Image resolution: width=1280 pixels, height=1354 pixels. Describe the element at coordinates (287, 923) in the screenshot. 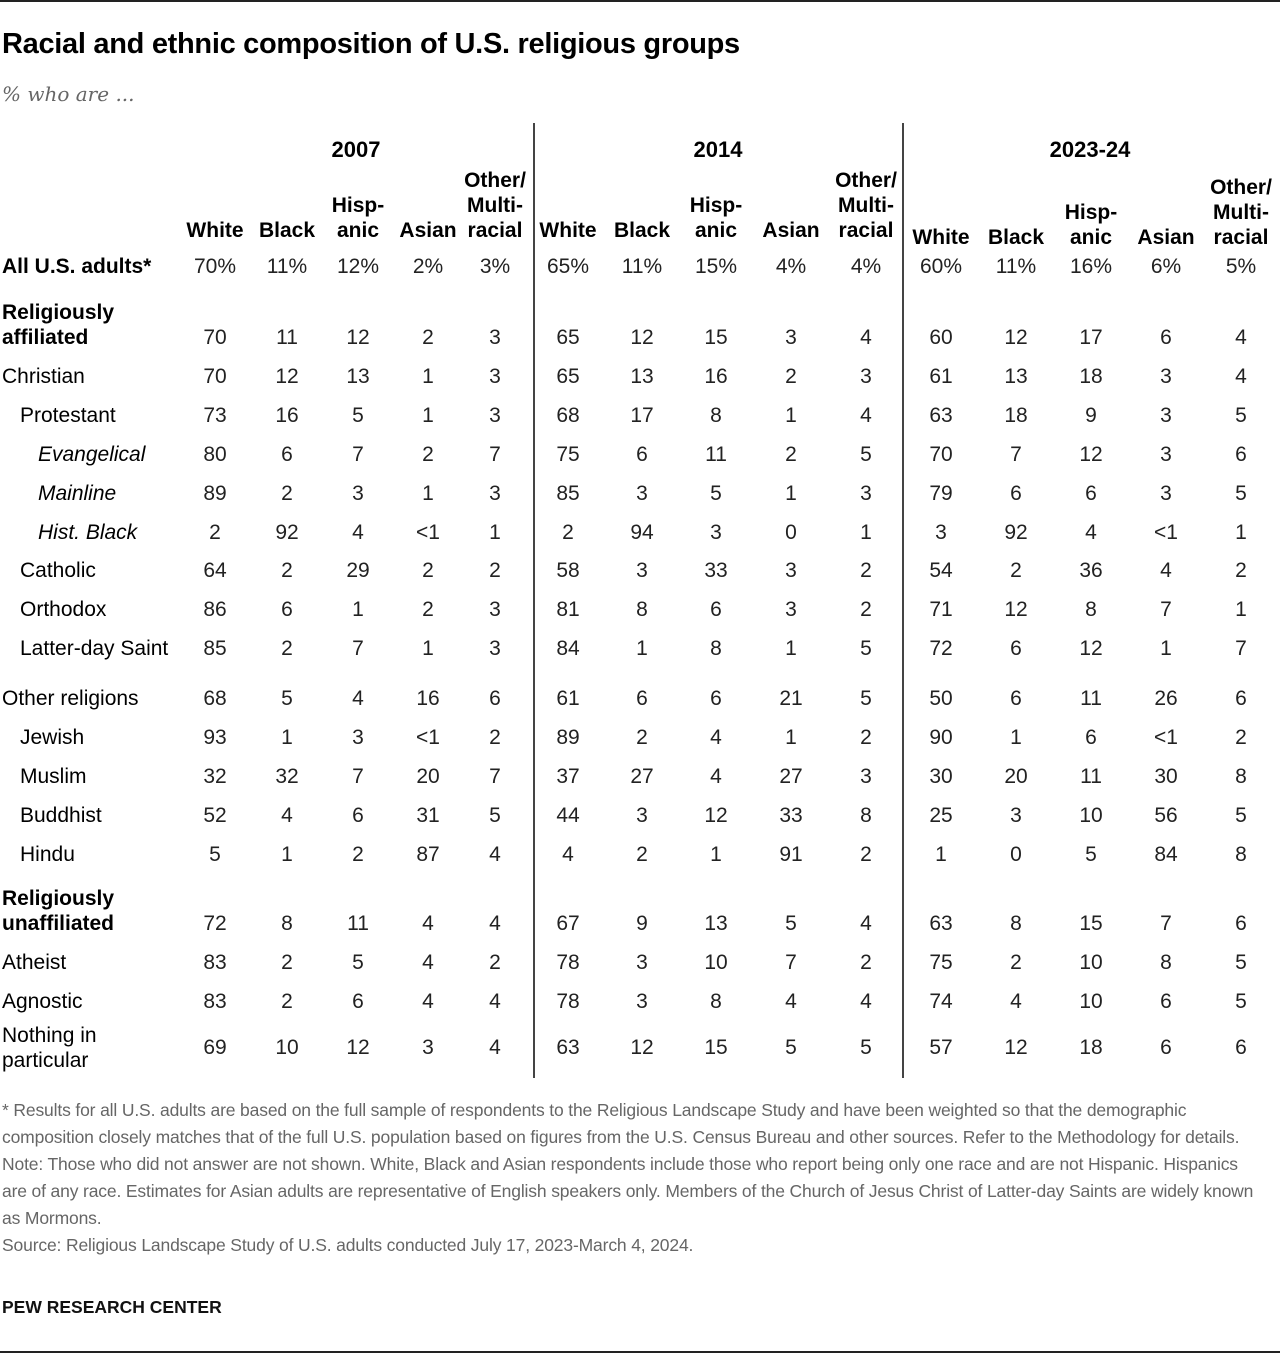

I see `cell-black-2007: 8` at that location.